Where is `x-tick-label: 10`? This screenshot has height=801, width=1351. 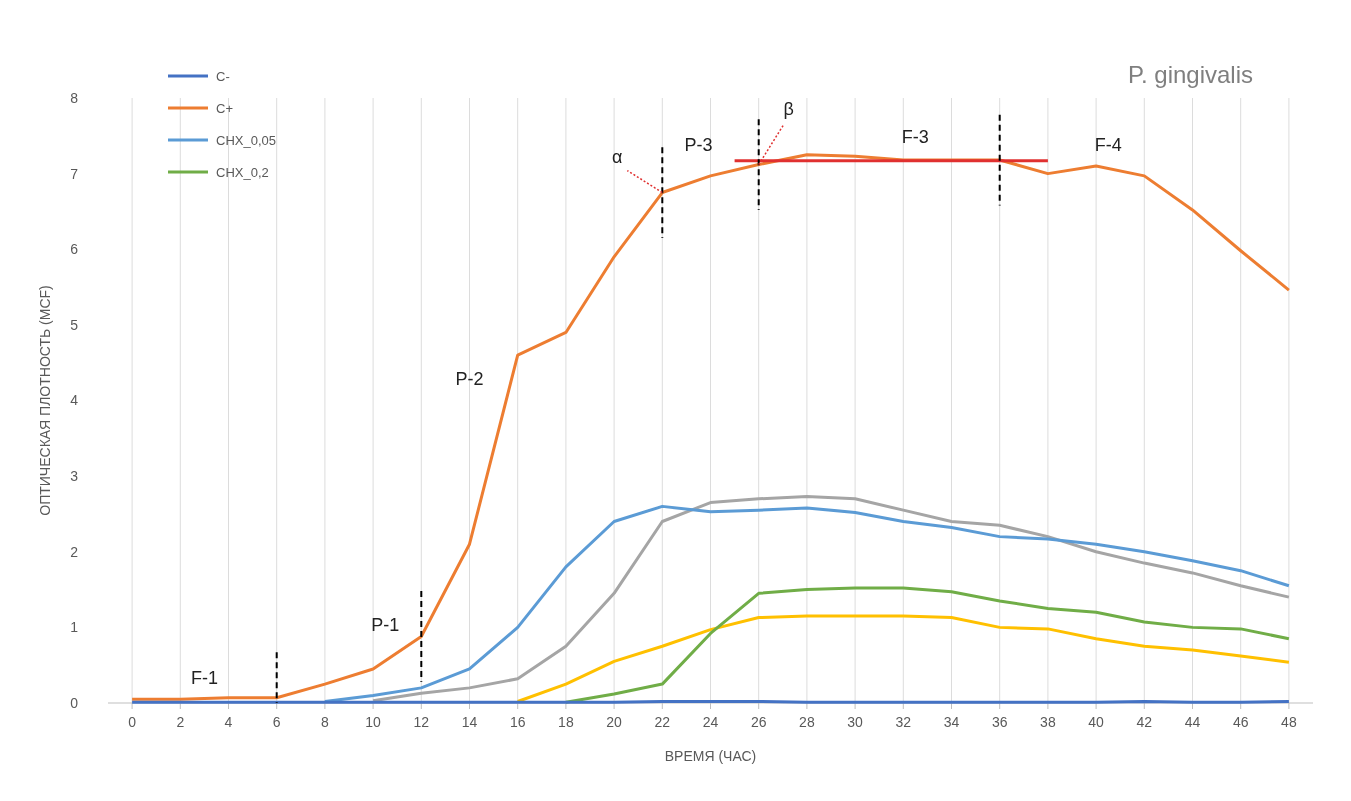
x-tick-label: 10 is located at coordinates (373, 722).